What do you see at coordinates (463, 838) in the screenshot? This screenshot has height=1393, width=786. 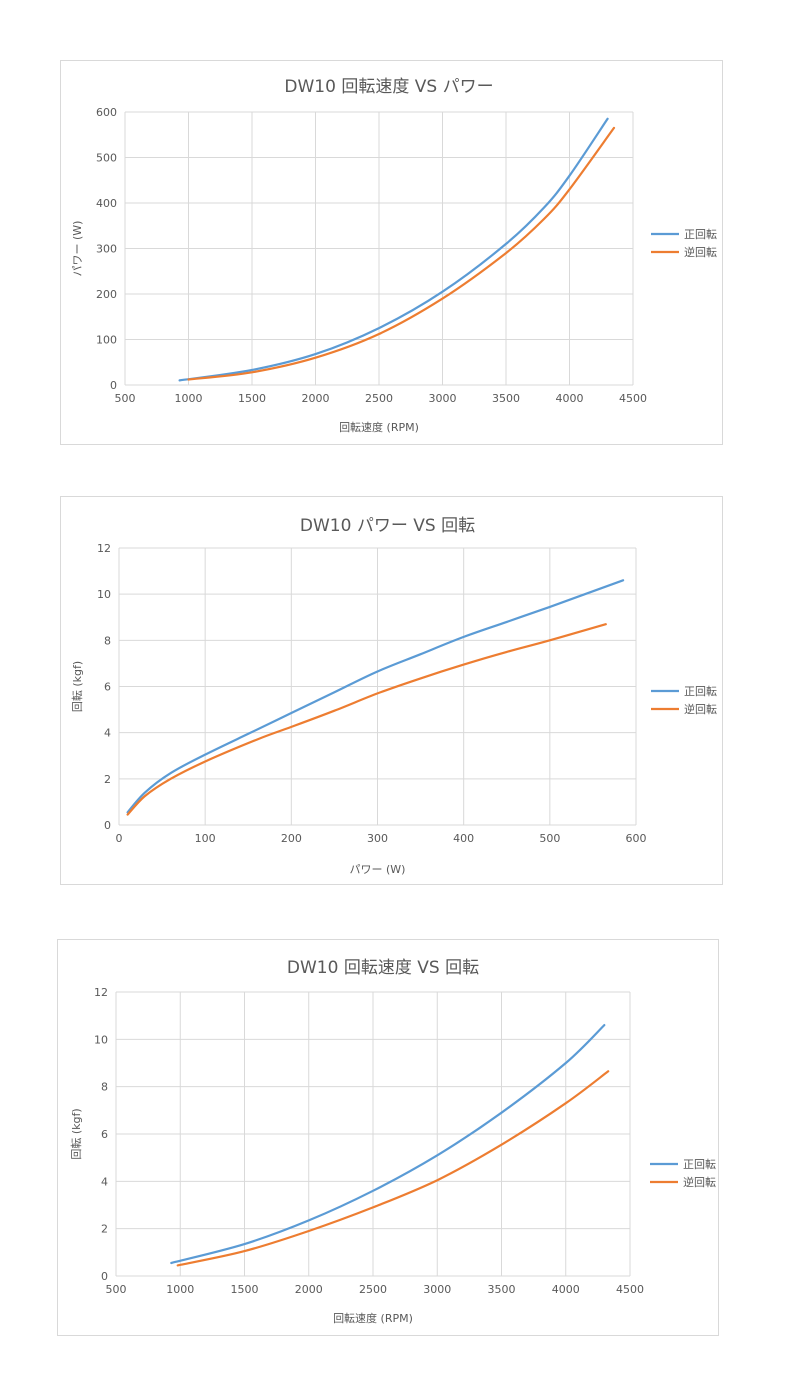 I see `x-tick-label: 400` at bounding box center [463, 838].